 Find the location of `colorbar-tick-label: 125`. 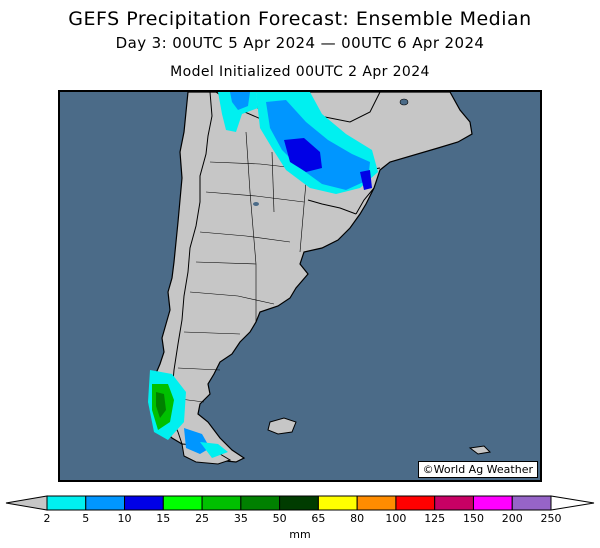

colorbar-tick-label: 125 is located at coordinates (435, 518).